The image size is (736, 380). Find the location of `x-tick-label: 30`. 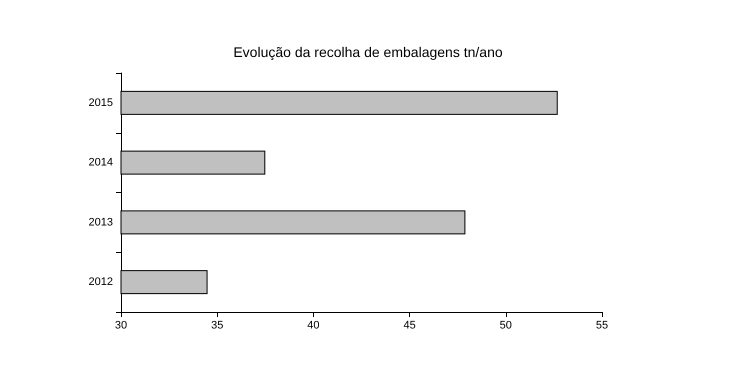

x-tick-label: 30 is located at coordinates (121, 326).